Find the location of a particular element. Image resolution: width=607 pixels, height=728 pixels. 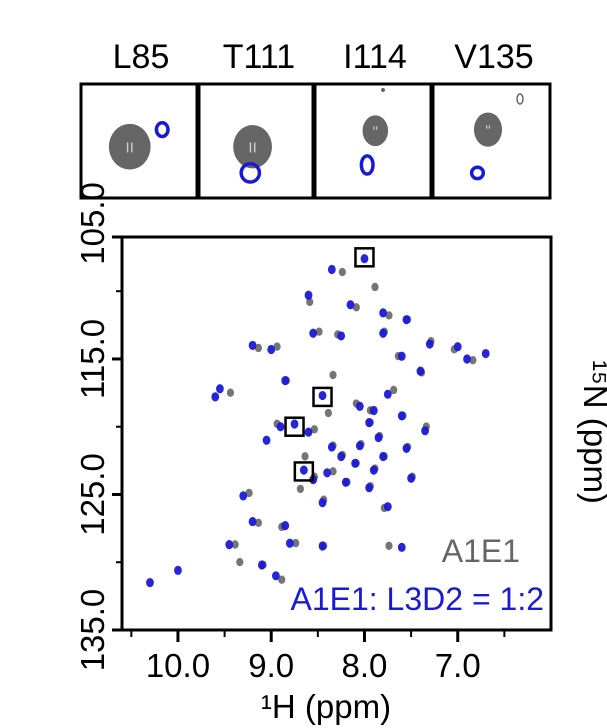

inset-contour-label-t111: II is located at coordinates (252, 148).